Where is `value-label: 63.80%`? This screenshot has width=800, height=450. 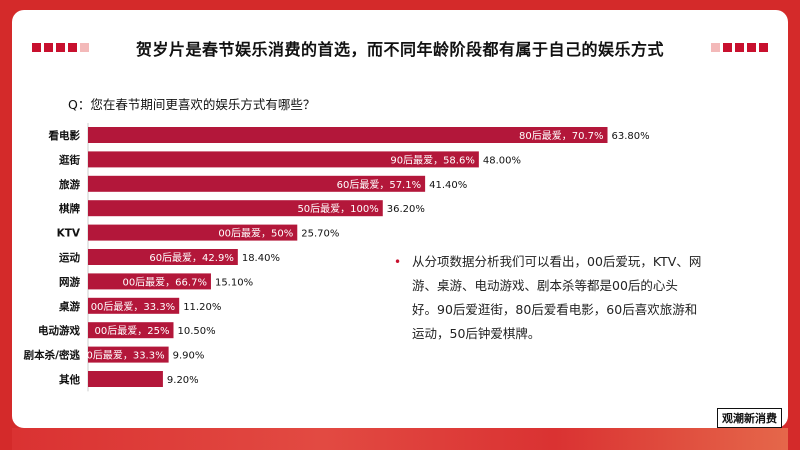 value-label: 63.80% is located at coordinates (631, 136).